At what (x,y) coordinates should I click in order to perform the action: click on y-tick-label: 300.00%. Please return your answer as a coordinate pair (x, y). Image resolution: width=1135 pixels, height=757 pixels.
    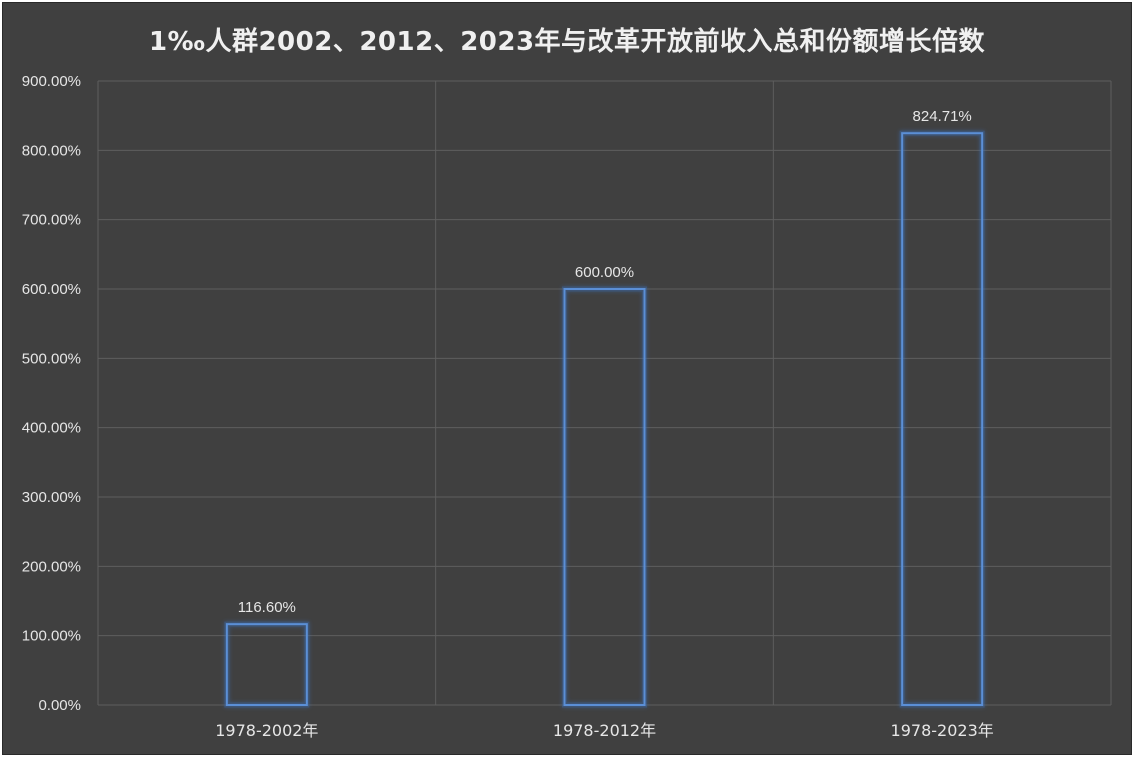
    Looking at the image, I should click on (51, 497).